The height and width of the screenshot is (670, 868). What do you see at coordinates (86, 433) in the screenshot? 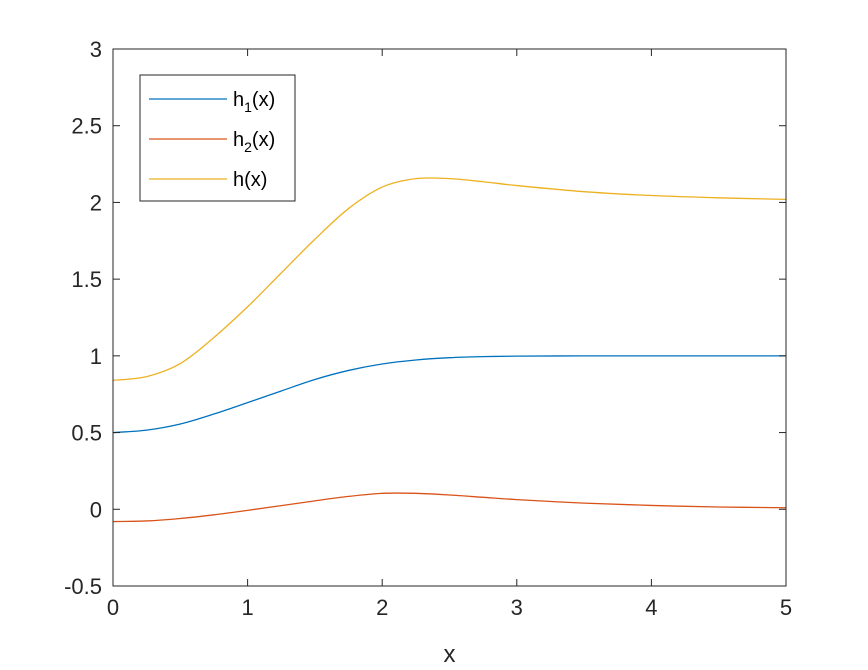
I see `y-tick-label: 0.5` at bounding box center [86, 433].